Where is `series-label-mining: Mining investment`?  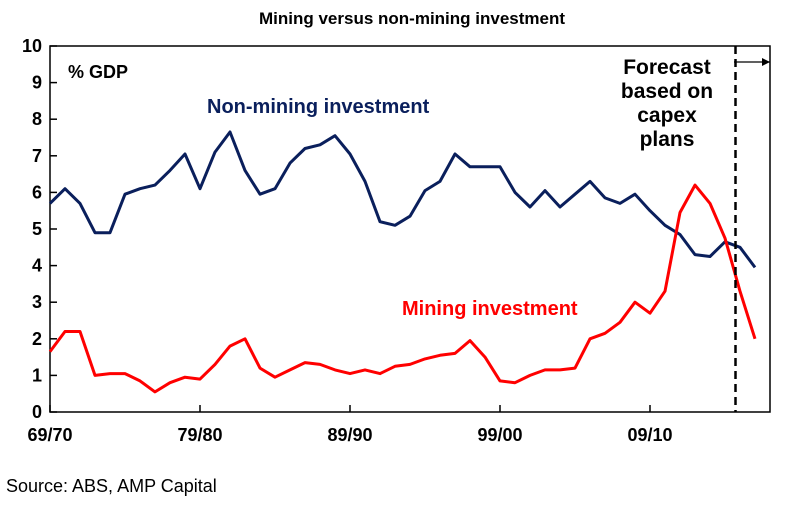 series-label-mining: Mining investment is located at coordinates (490, 309).